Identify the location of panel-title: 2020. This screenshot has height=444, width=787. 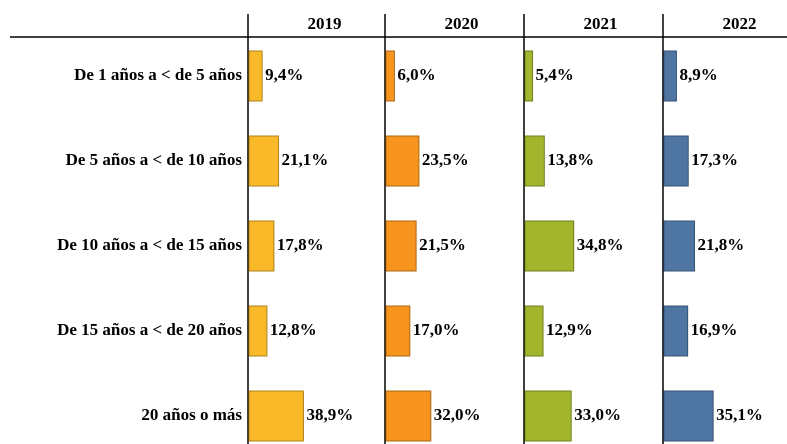
(462, 23).